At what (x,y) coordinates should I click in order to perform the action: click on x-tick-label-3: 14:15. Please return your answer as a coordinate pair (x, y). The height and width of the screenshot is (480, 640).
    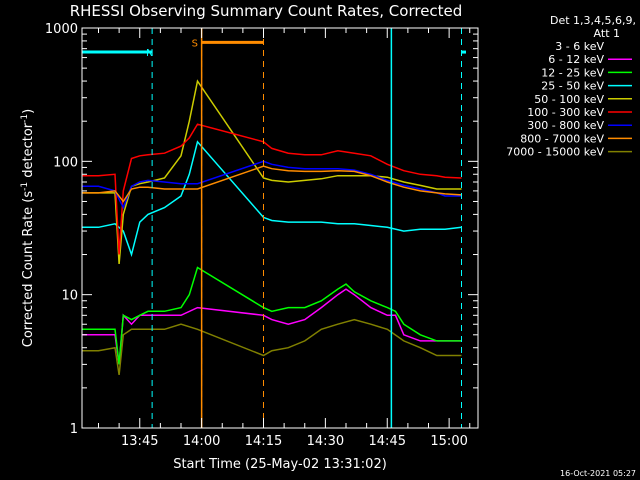
    Looking at the image, I should click on (263, 441).